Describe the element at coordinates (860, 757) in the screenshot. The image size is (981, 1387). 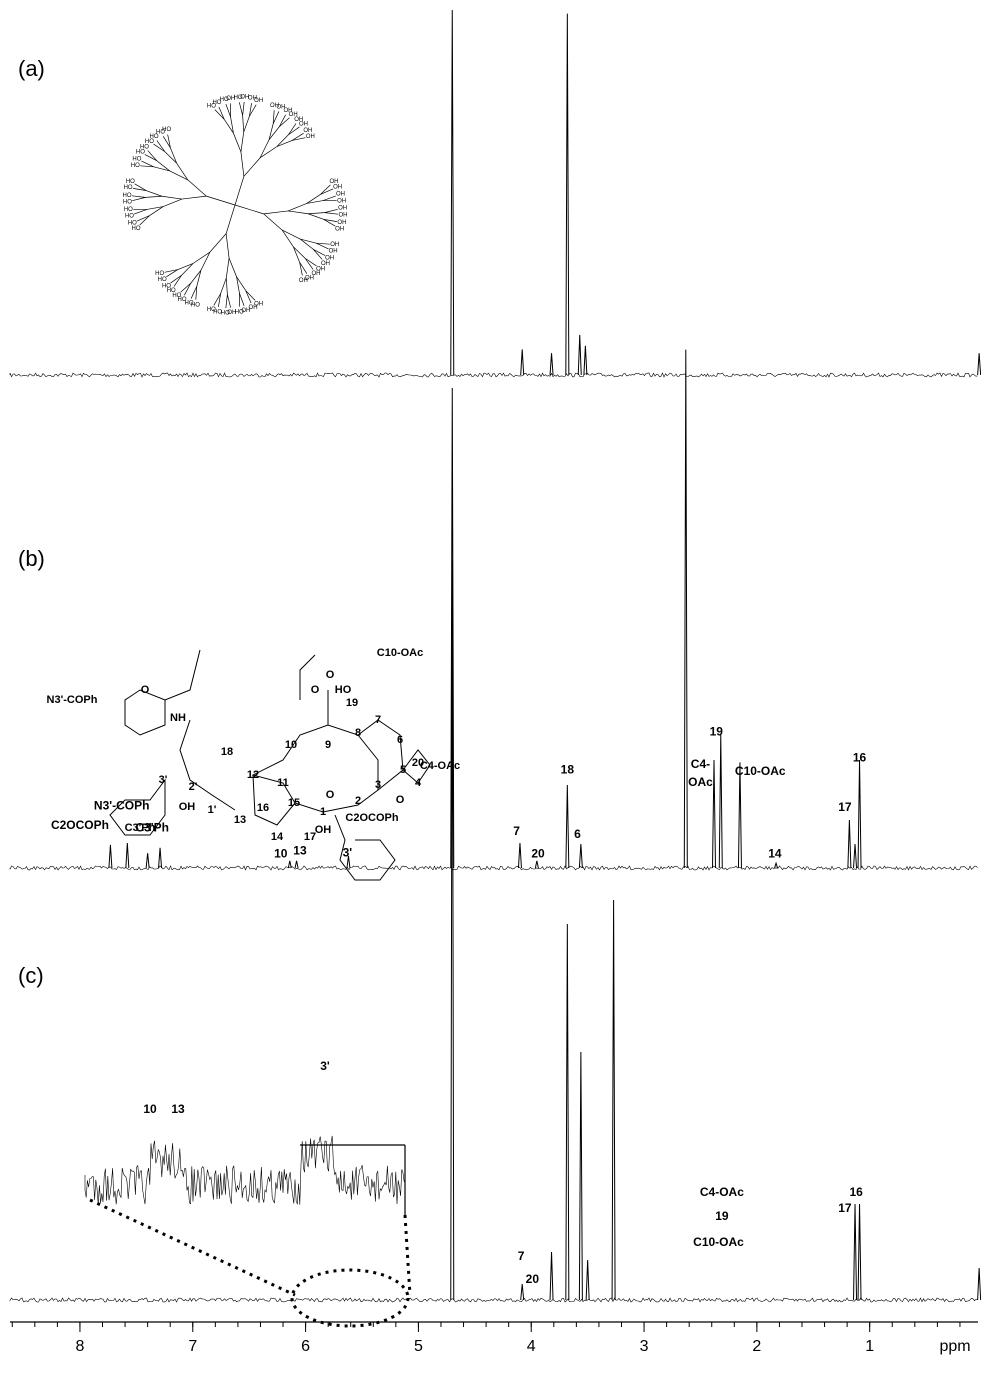
I see `peak-annotation: 16` at that location.